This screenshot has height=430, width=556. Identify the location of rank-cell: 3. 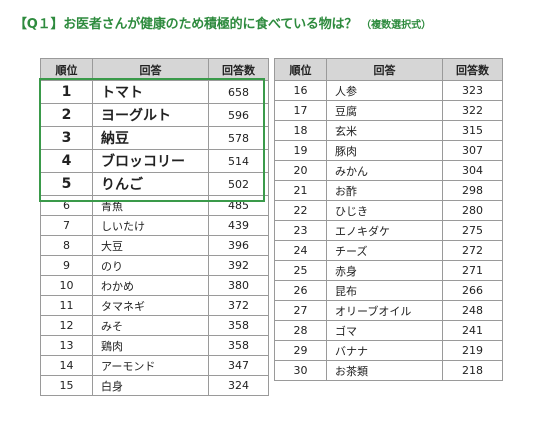
(66, 138).